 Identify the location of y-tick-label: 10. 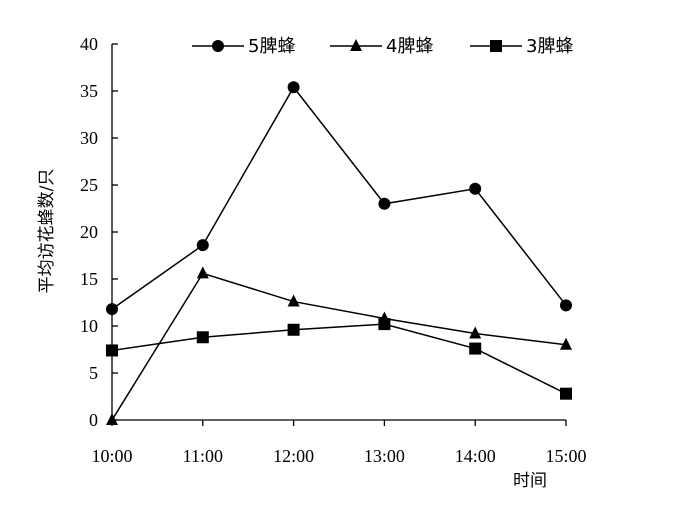
(89, 326).